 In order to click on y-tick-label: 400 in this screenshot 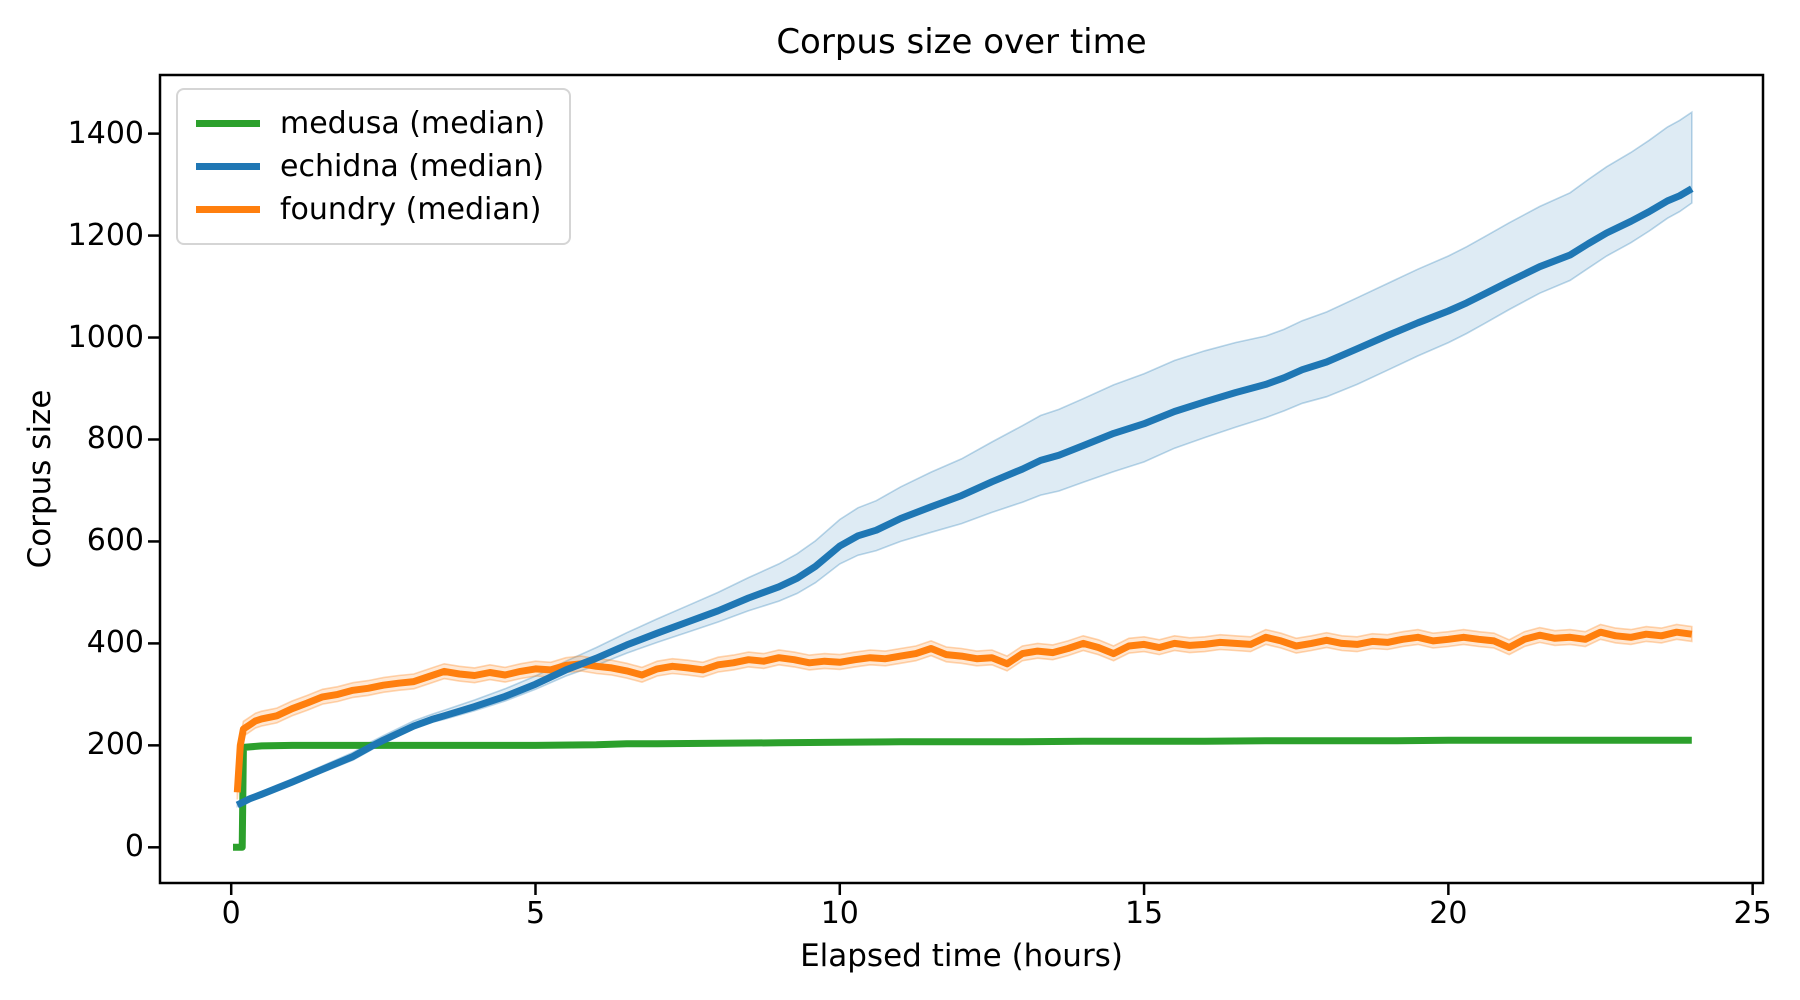, I will do `click(115, 643)`.